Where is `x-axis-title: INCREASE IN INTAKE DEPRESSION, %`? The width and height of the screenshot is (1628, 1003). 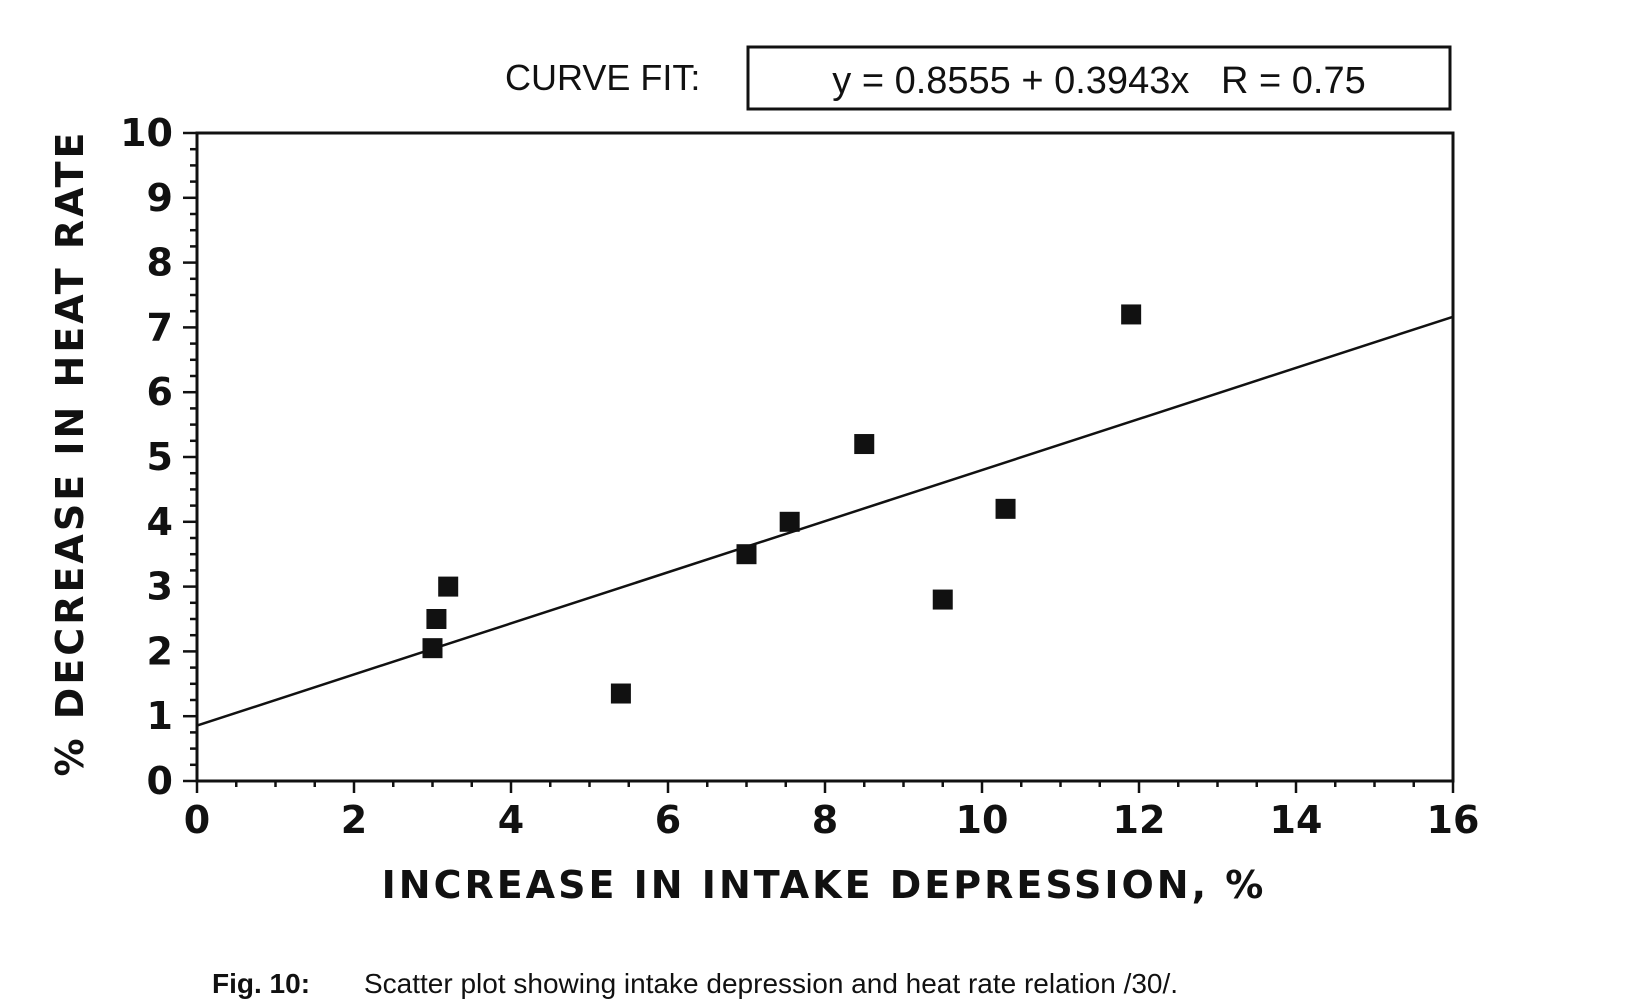 x-axis-title: INCREASE IN INTAKE DEPRESSION, % is located at coordinates (824, 885).